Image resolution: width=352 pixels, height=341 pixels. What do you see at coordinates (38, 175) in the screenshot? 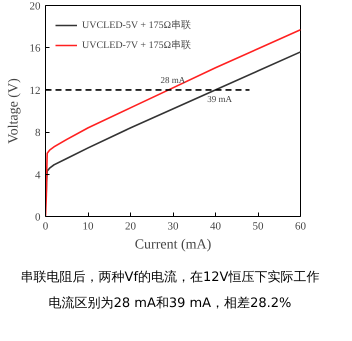
I see `y-tick-label: 4` at bounding box center [38, 175].